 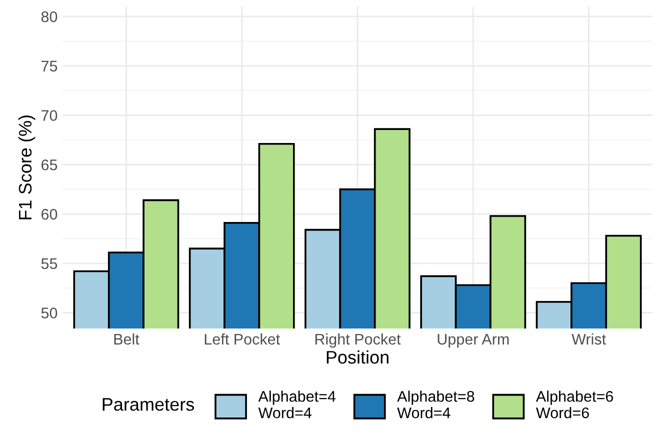 I want to click on legend-label: Alphabet=8 Word=4, so click(x=435, y=404).